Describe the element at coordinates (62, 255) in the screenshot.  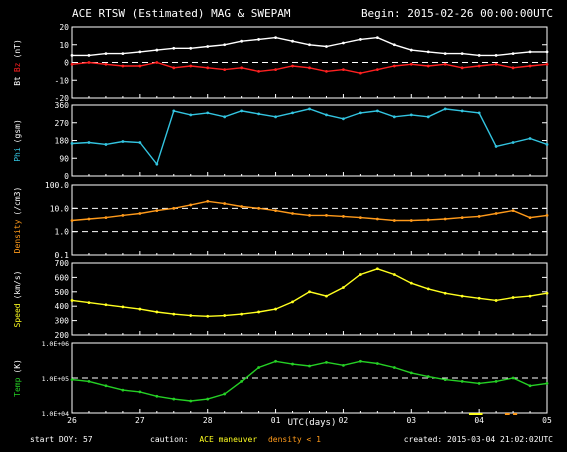
I see `y-tick-label: 0.1` at that location.